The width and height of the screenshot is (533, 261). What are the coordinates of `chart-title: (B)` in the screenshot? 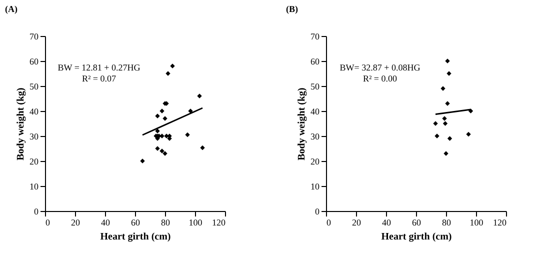 It's located at (292, 9).